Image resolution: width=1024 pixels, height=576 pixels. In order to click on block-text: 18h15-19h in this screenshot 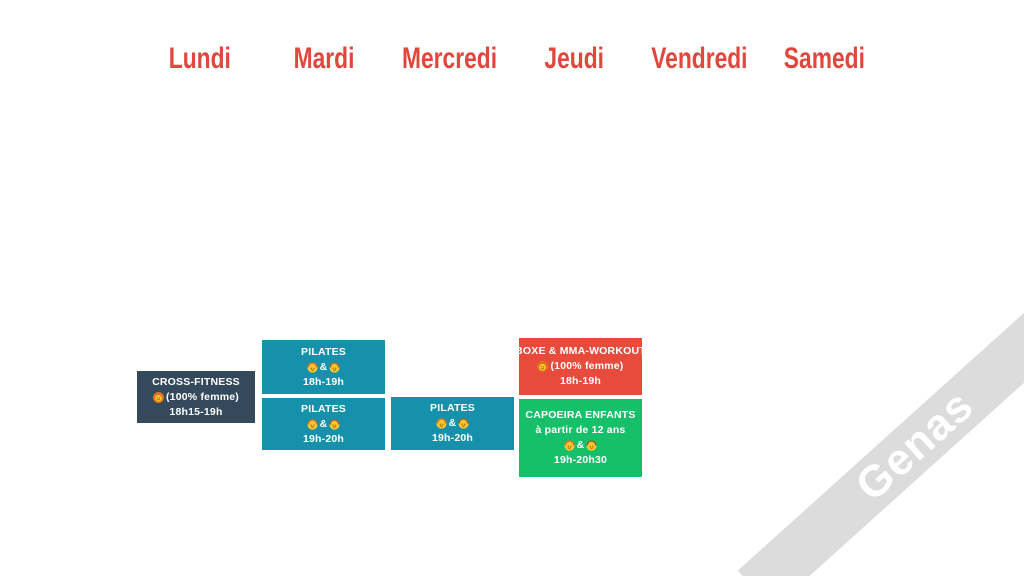, I will do `click(196, 411)`.